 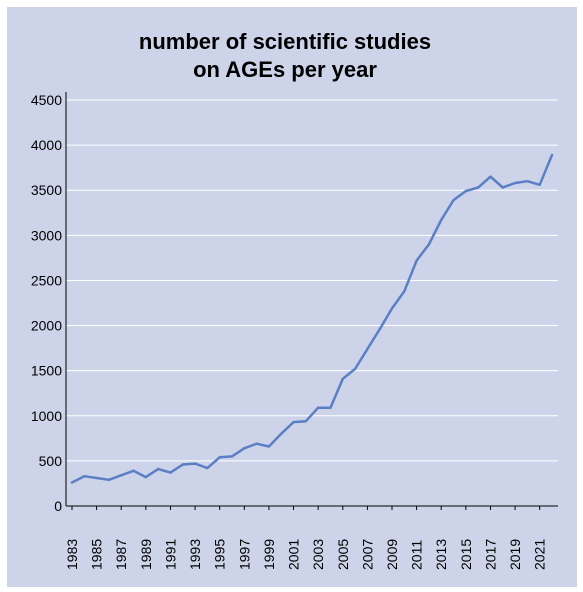 I want to click on x-tick-label: 1983, so click(x=72, y=554).